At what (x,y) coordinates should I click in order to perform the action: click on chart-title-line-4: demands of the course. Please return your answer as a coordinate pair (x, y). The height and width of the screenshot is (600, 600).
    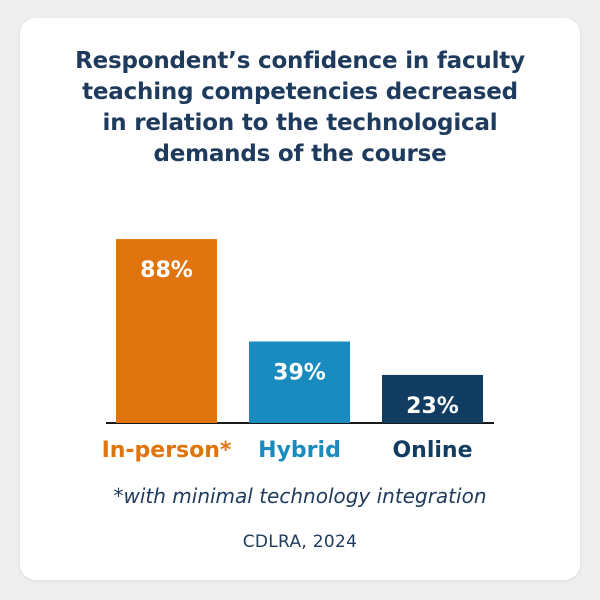
    Looking at the image, I should click on (300, 154).